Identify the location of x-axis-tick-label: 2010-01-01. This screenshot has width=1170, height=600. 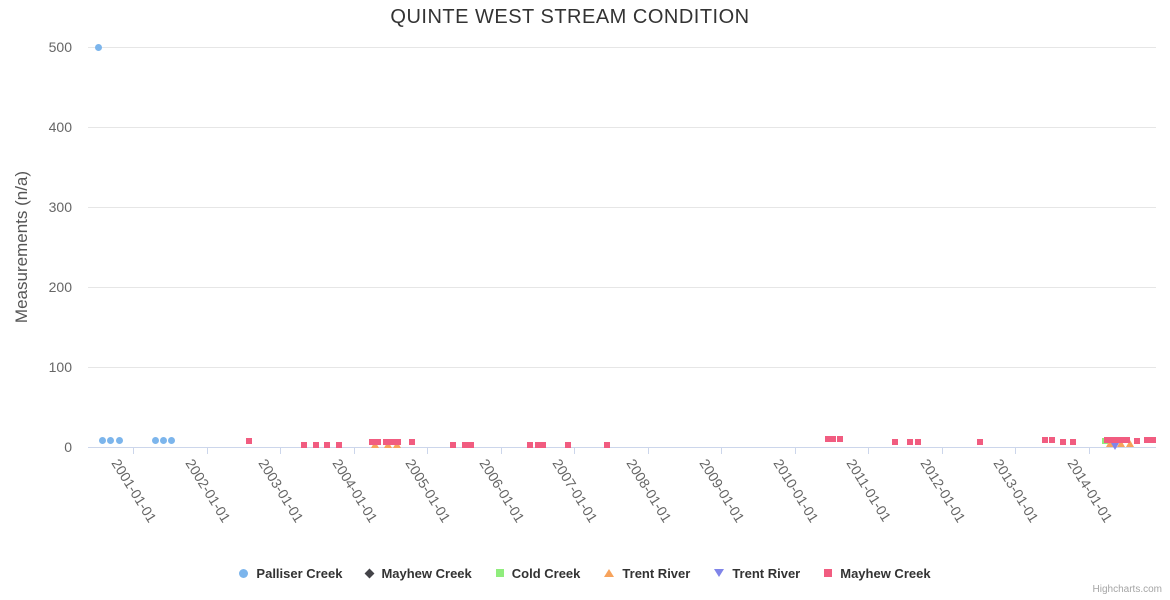
(795, 491).